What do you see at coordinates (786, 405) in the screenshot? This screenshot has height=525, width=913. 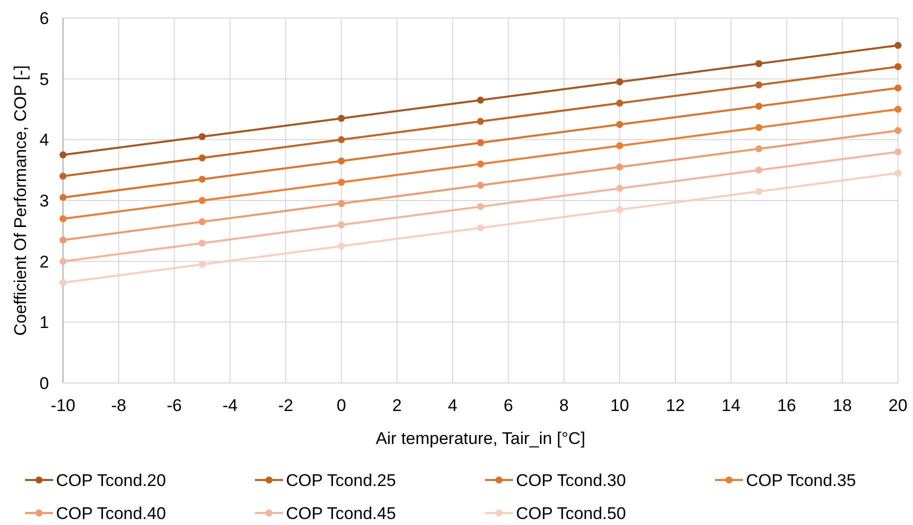 I see `x-tick-label: 16` at bounding box center [786, 405].